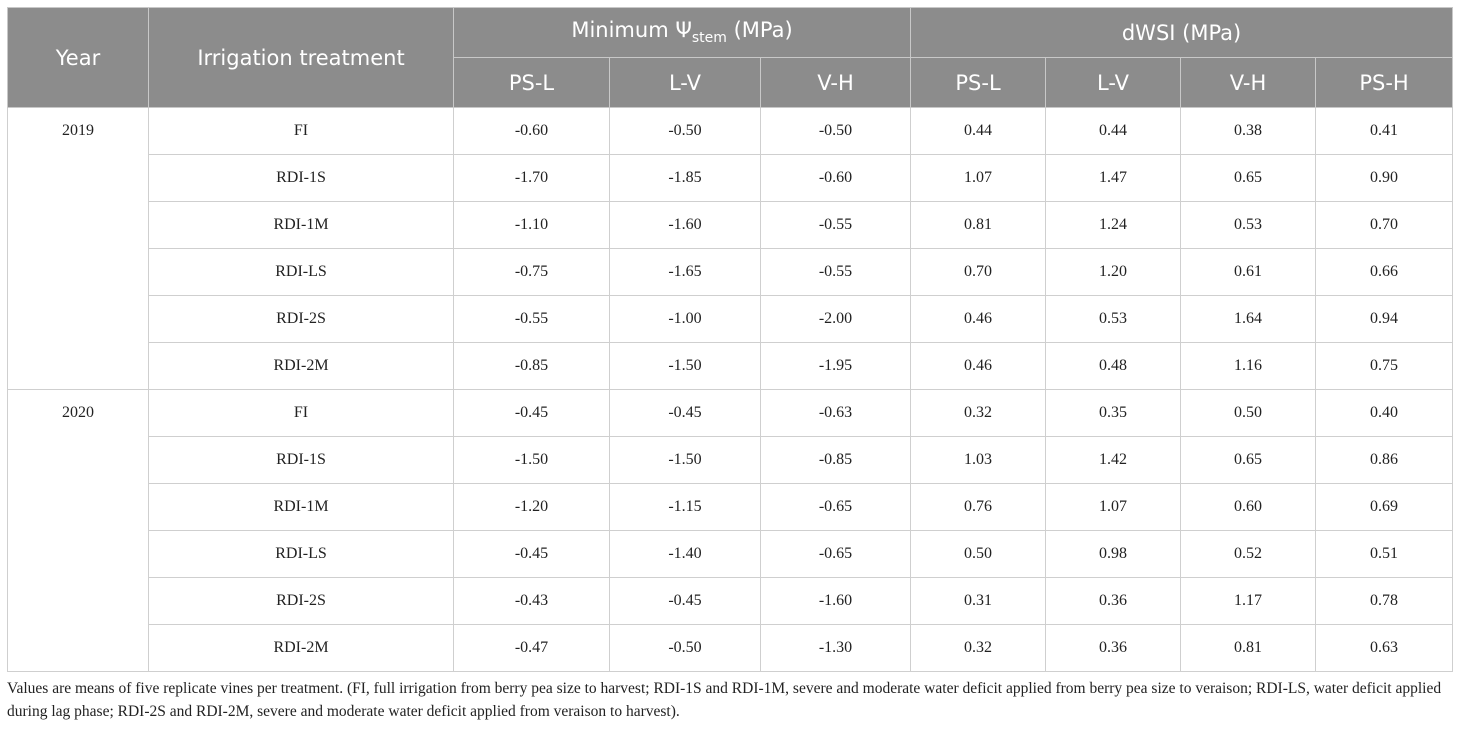 This screenshot has height=733, width=1460. I want to click on table-row: RDI-1S -1.70 -1.85 -0.60 1.07 1.47 0.65 0.90, so click(730, 178).